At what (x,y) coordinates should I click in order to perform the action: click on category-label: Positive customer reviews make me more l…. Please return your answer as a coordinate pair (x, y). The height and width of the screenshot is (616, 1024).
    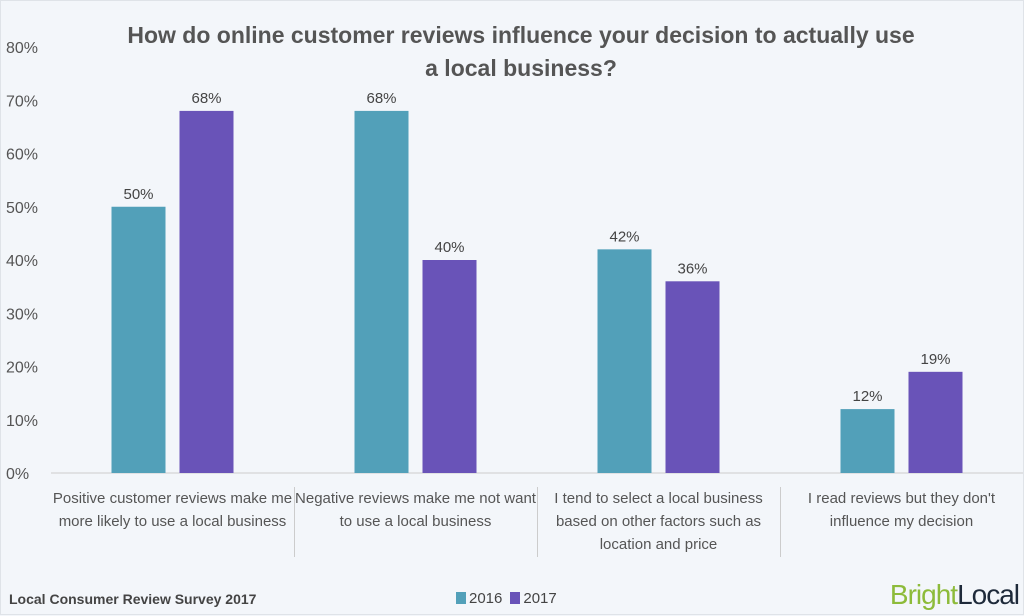
    Looking at the image, I should click on (172, 510).